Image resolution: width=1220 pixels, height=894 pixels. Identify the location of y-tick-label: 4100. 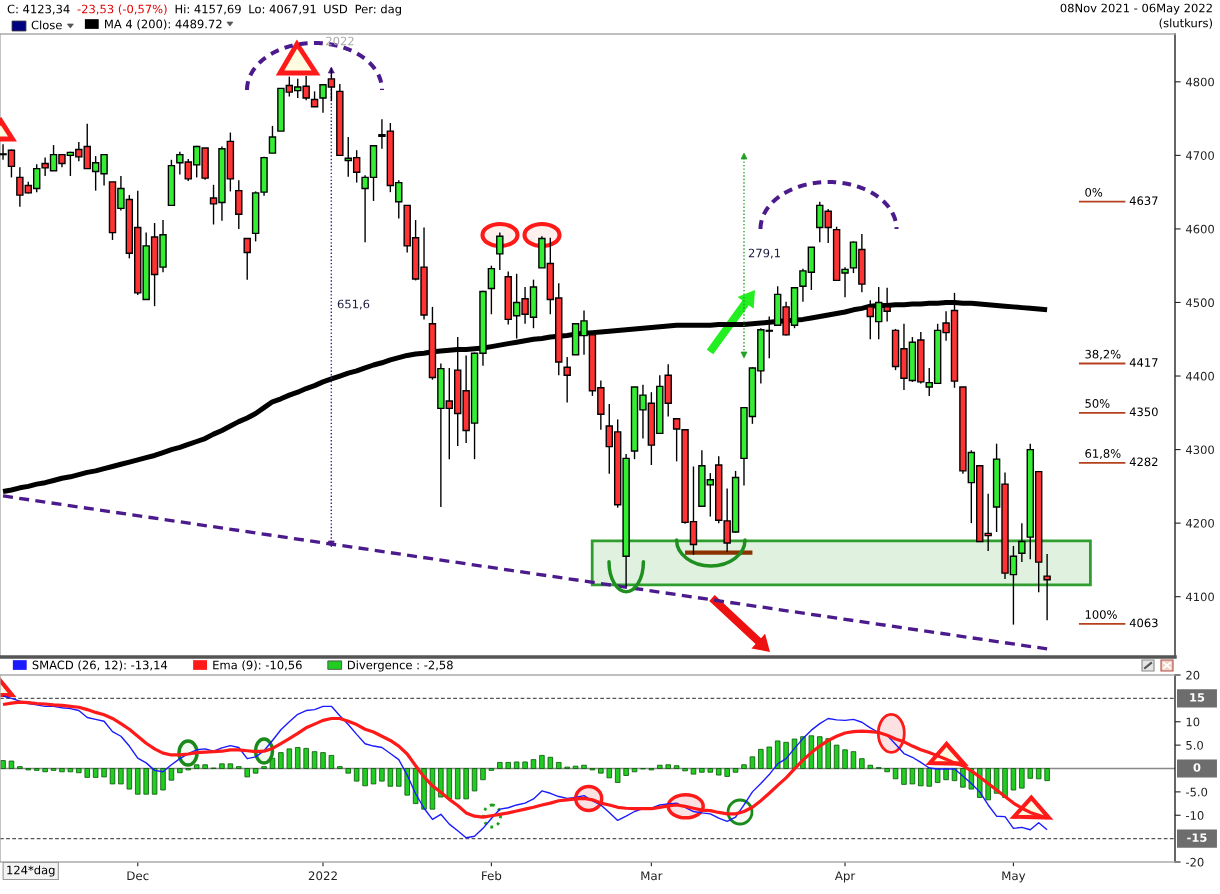
(1199, 597).